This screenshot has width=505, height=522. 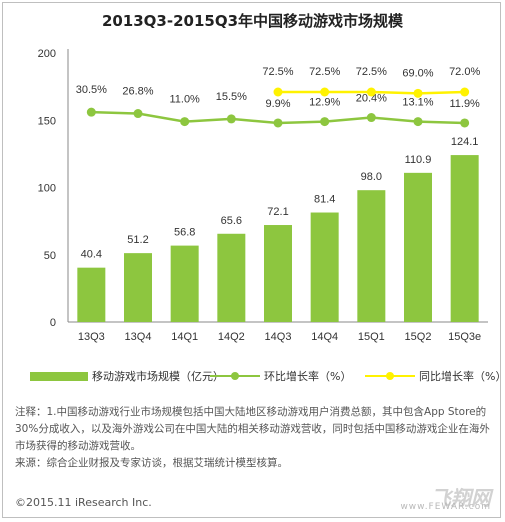 What do you see at coordinates (278, 337) in the screenshot?
I see `x-tick-label: 14Q3` at bounding box center [278, 337].